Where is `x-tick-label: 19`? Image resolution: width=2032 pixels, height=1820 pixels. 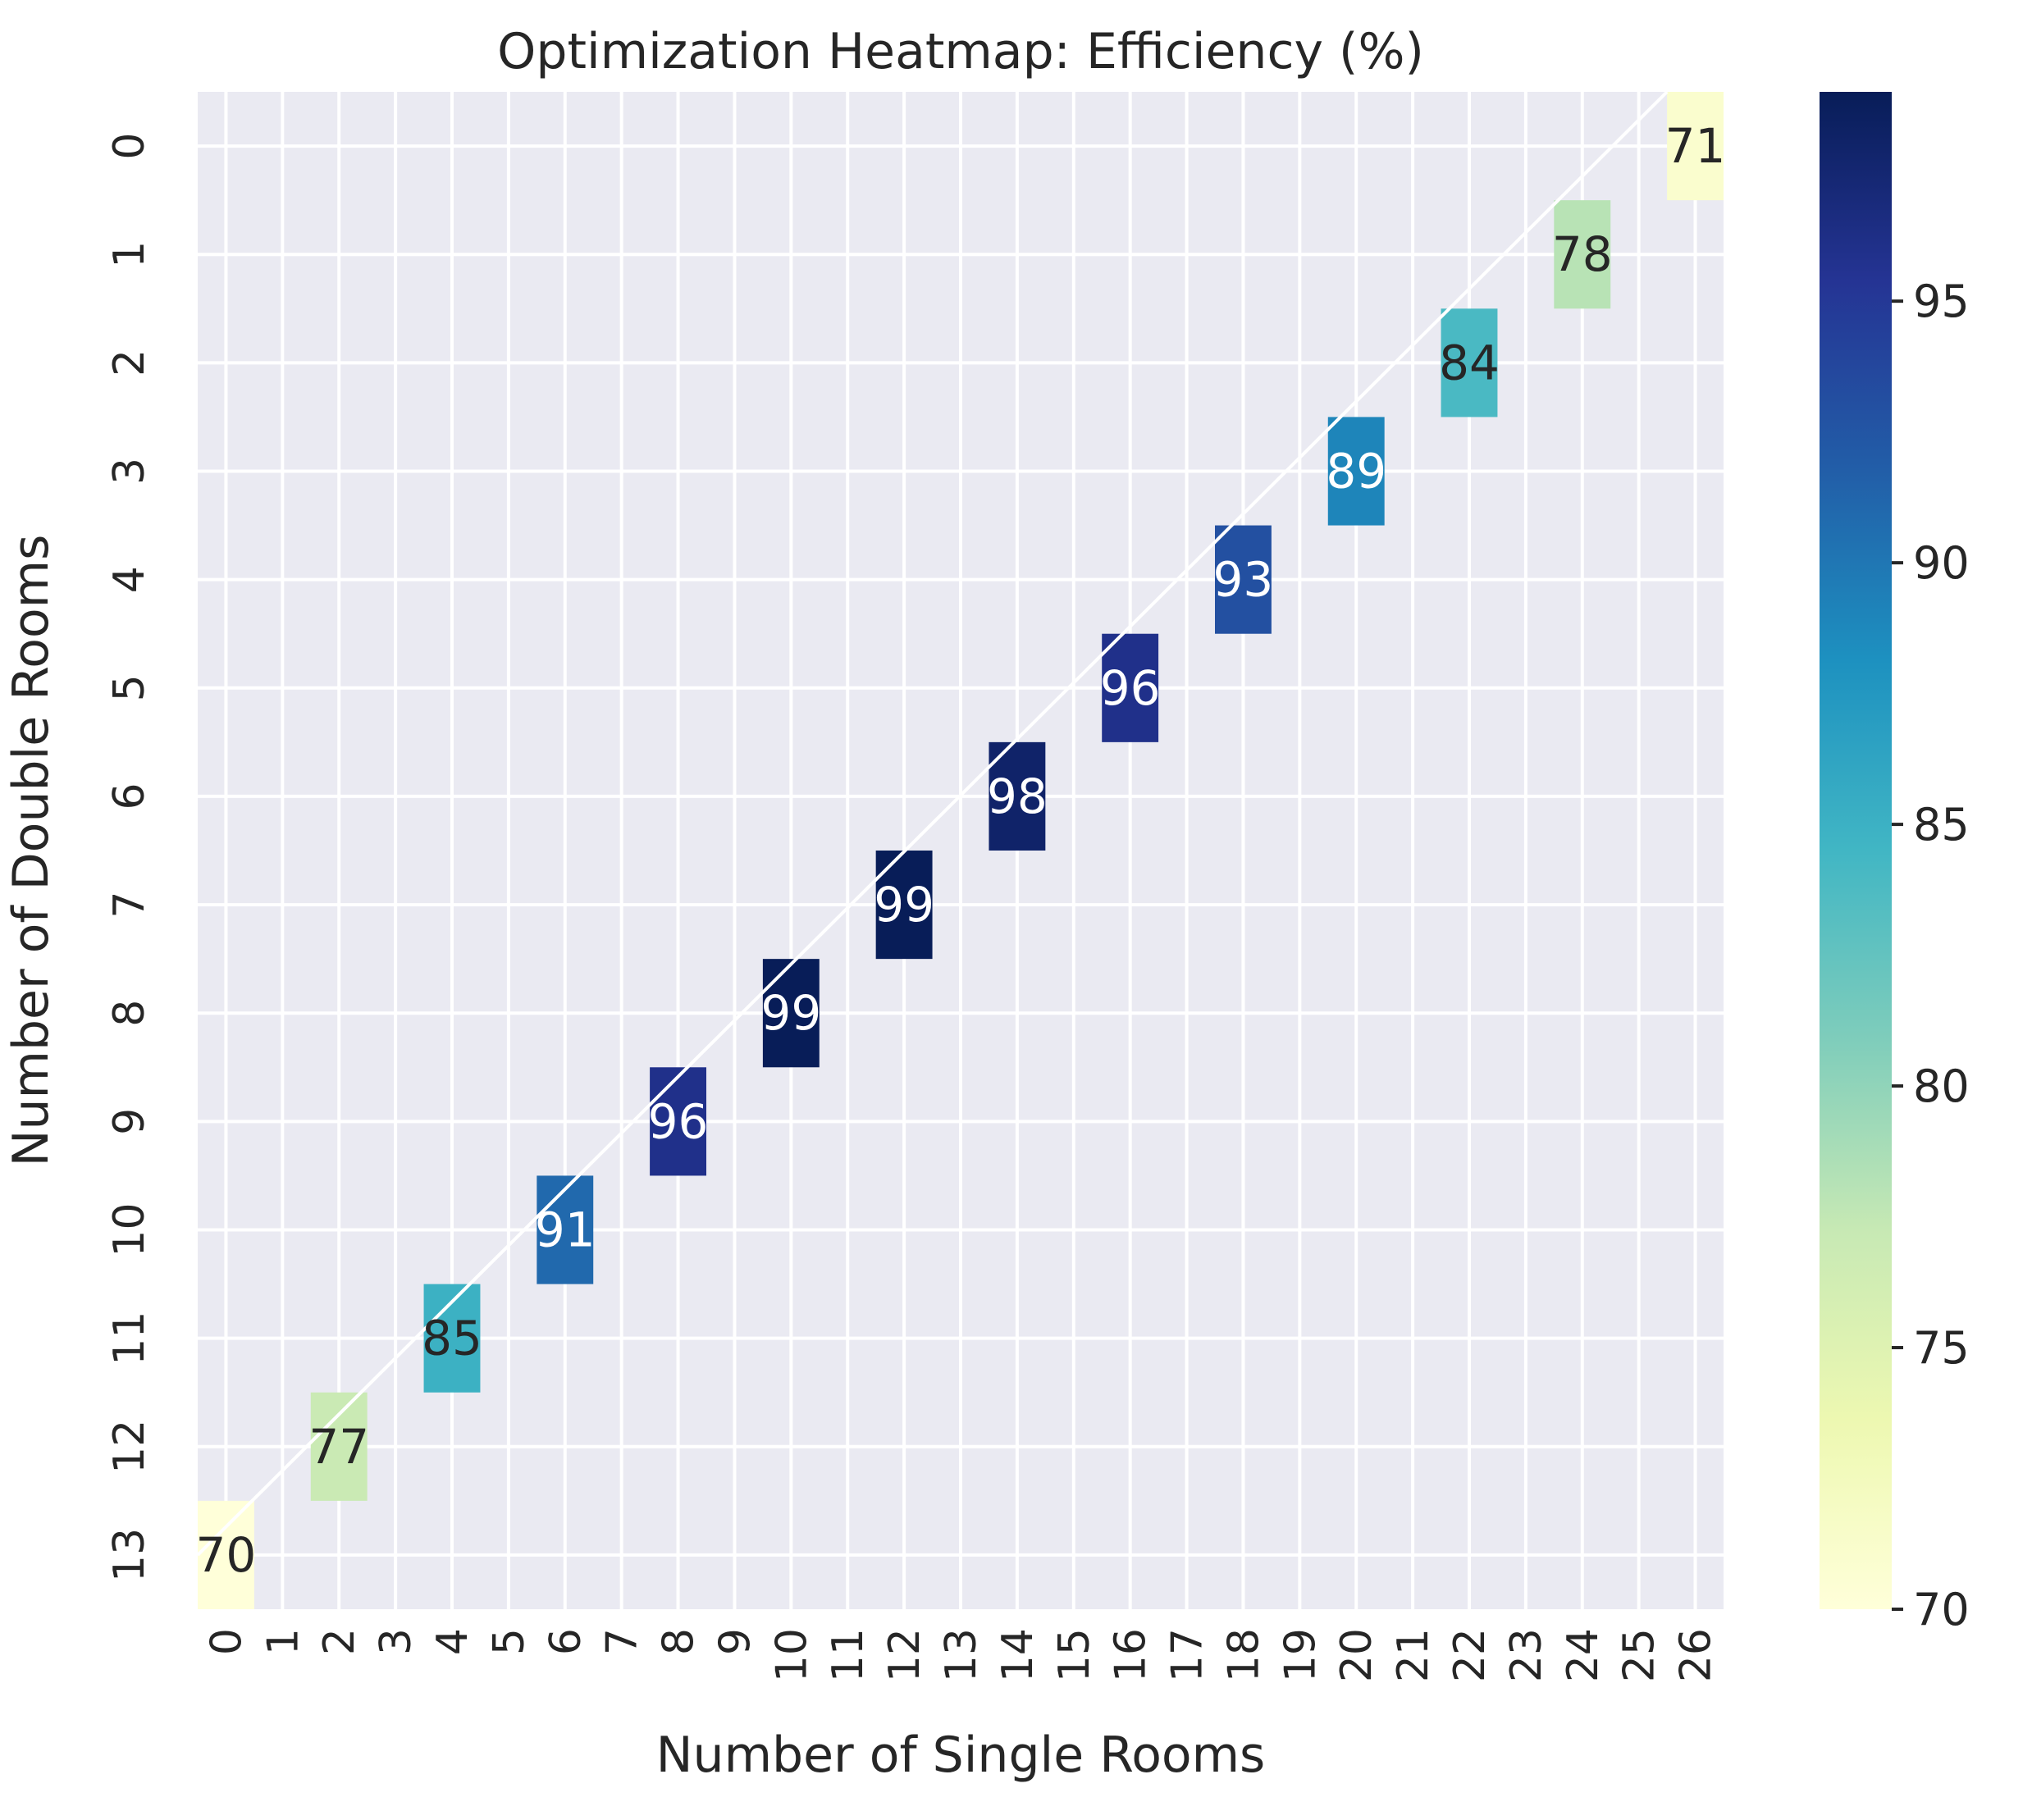
x-tick-label: 19 is located at coordinates (1300, 1655).